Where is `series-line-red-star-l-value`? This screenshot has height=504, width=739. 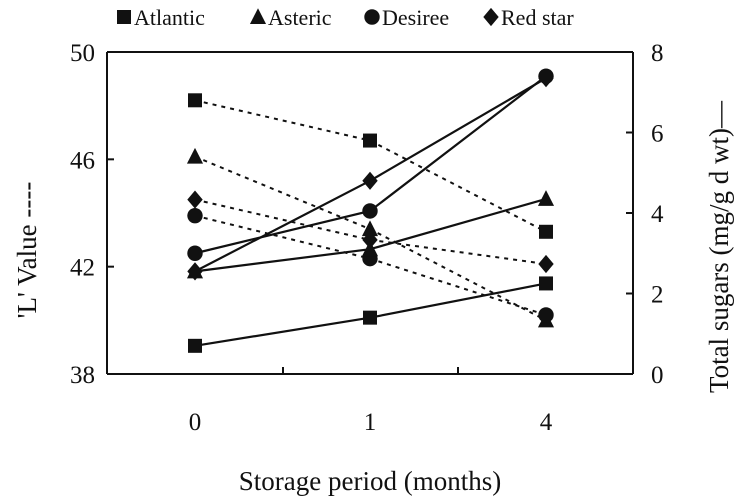 series-line-red-star-l-value is located at coordinates (370, 231).